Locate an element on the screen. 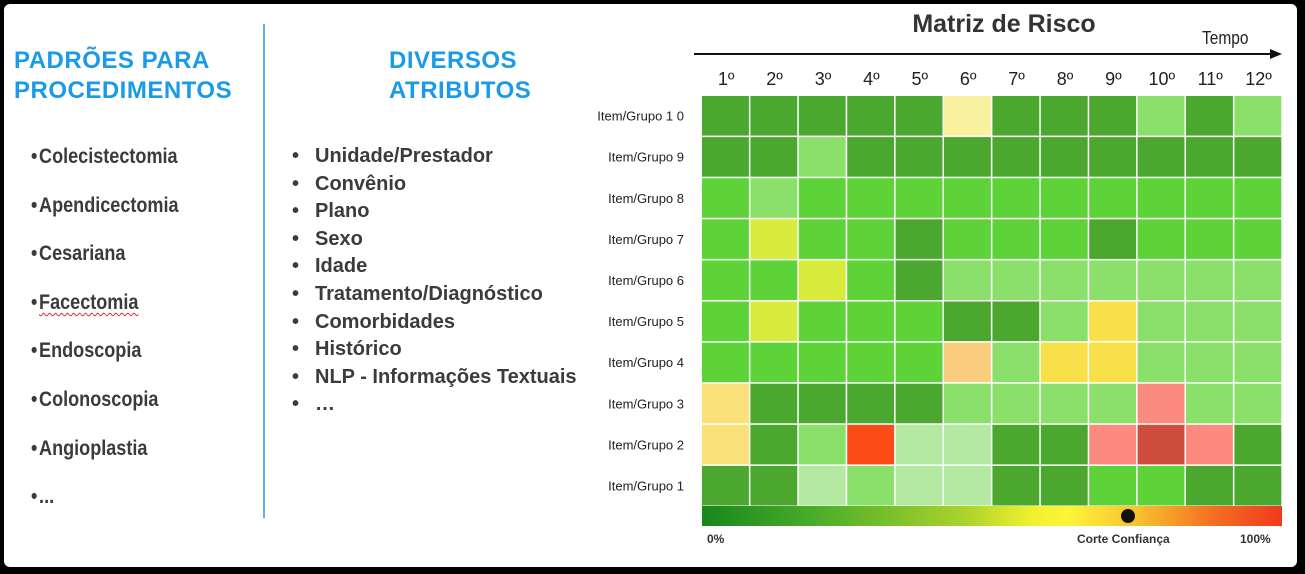 This screenshot has width=1305, height=574. attribute-label: Plano is located at coordinates (342, 211).